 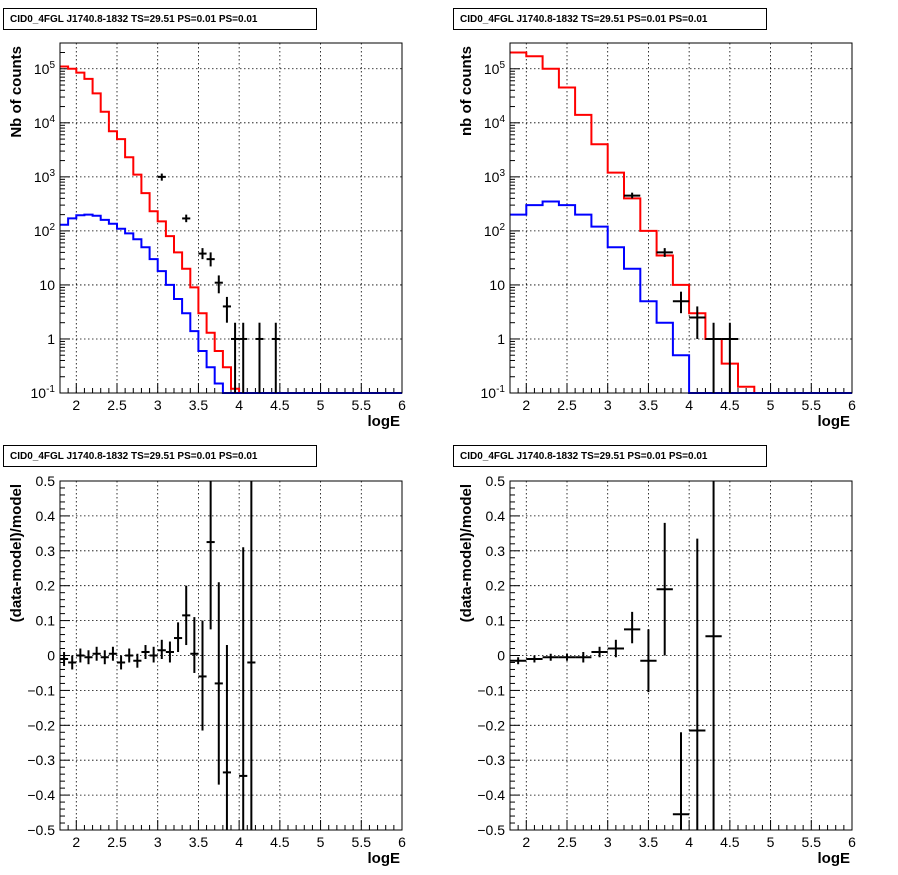 I want to click on y-axis-title: Nb of counts, so click(x=16, y=92).